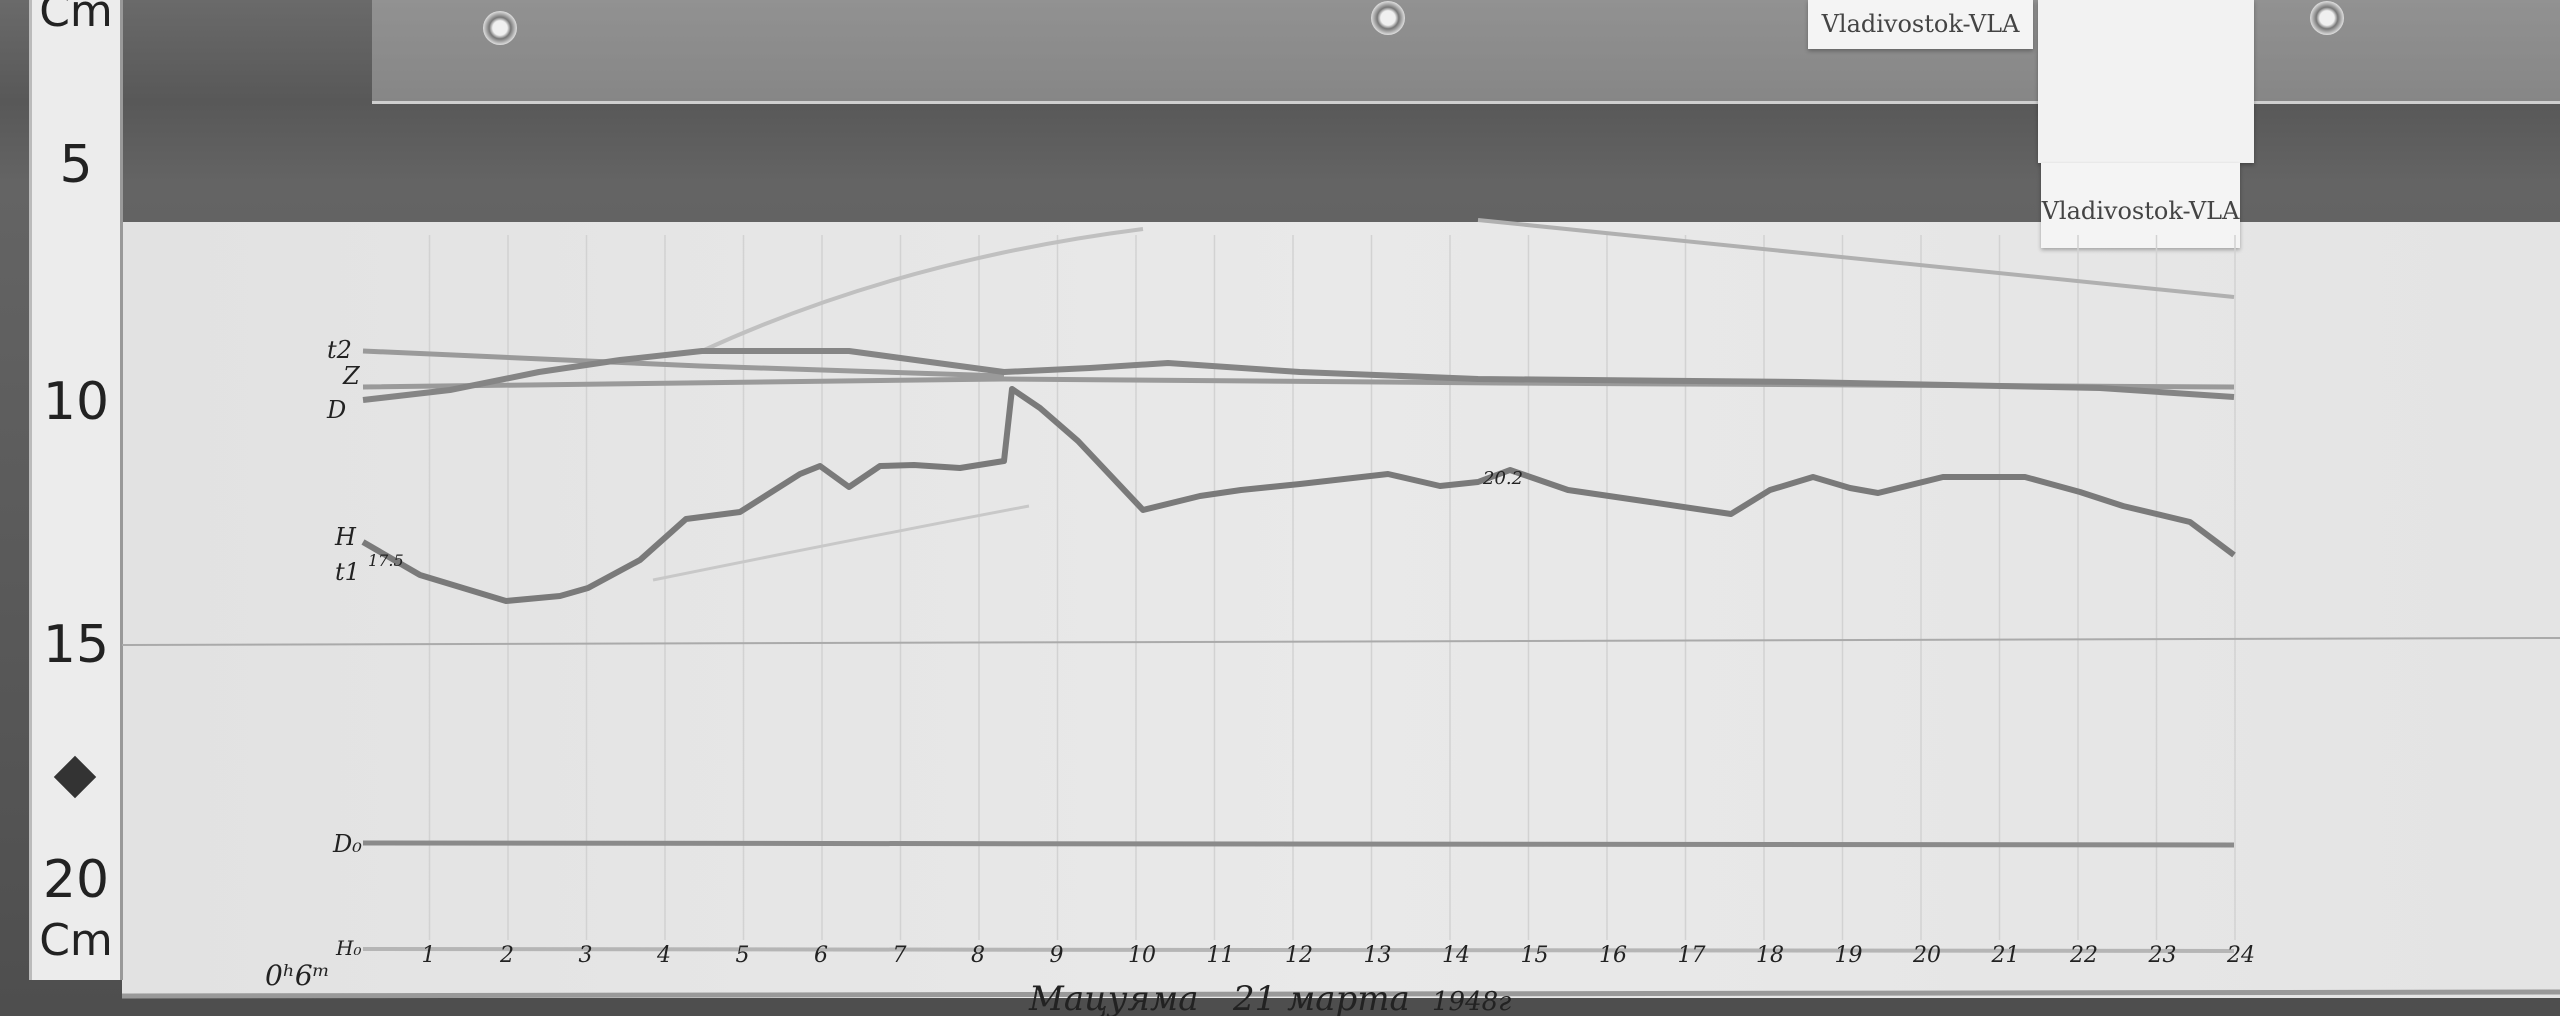 This screenshot has height=1016, width=2560. Describe the element at coordinates (297, 975) in the screenshot. I see `start-time-label: 0ʰ6ᵐ` at that location.